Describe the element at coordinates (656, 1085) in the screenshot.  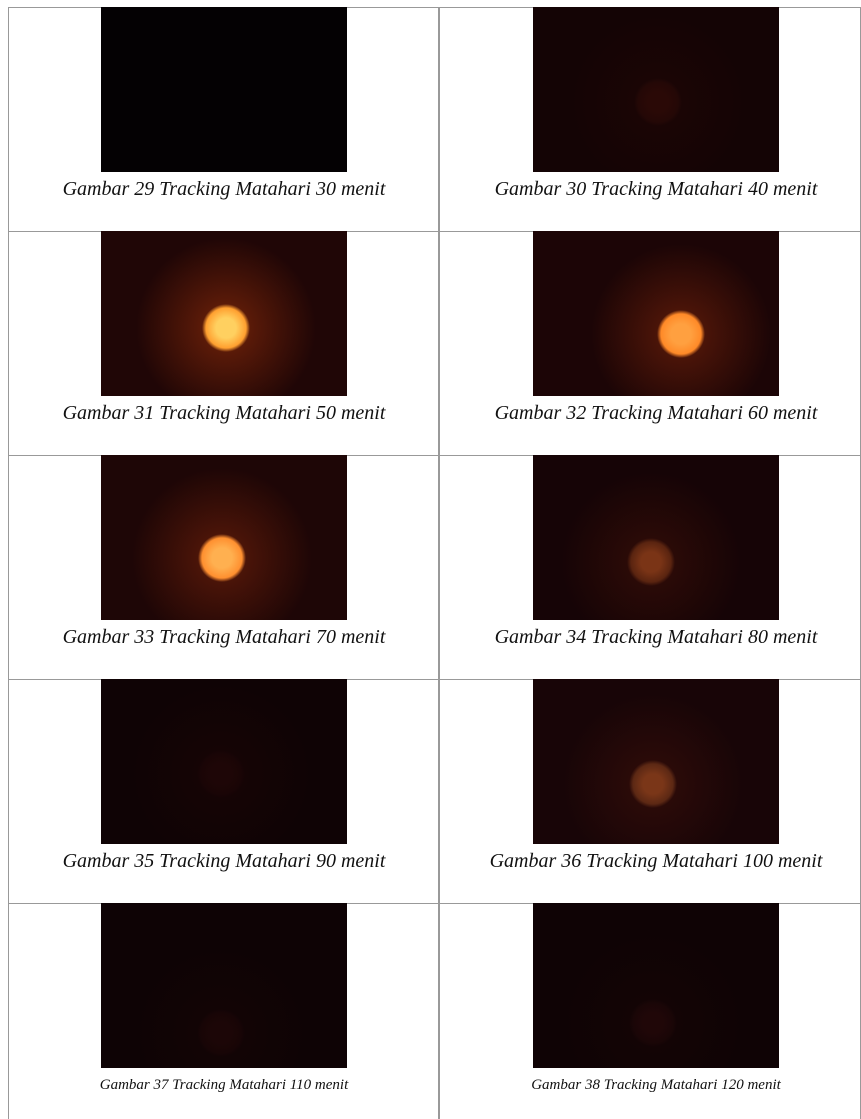
I see `caption: Gambar 38 Tracking Matahari 120 menit` at that location.